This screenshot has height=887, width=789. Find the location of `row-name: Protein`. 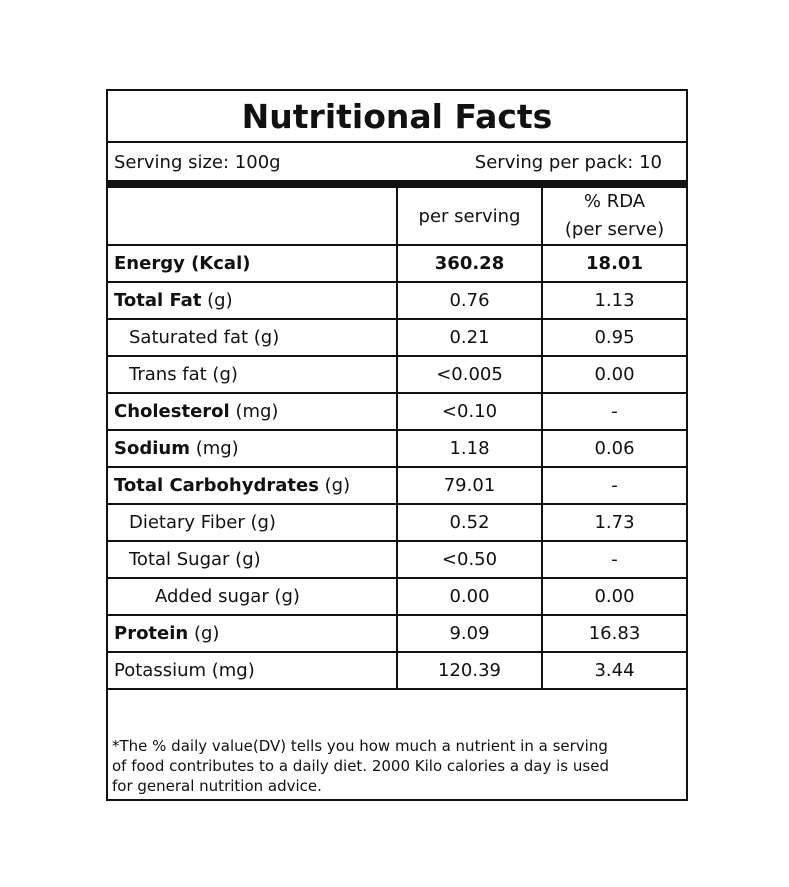

row-name: Protein is located at coordinates (151, 633).